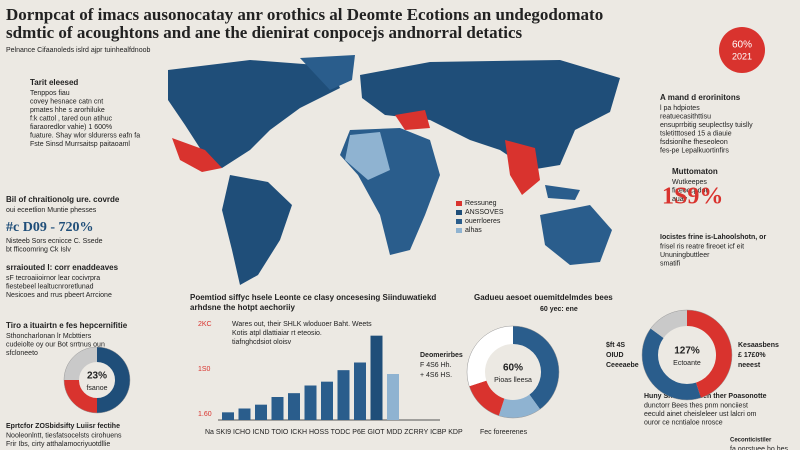  Describe the element at coordinates (277, 333) in the screenshot. I see `chart-note: Kotis atpl dlattiaiar rt eteosio.` at that location.